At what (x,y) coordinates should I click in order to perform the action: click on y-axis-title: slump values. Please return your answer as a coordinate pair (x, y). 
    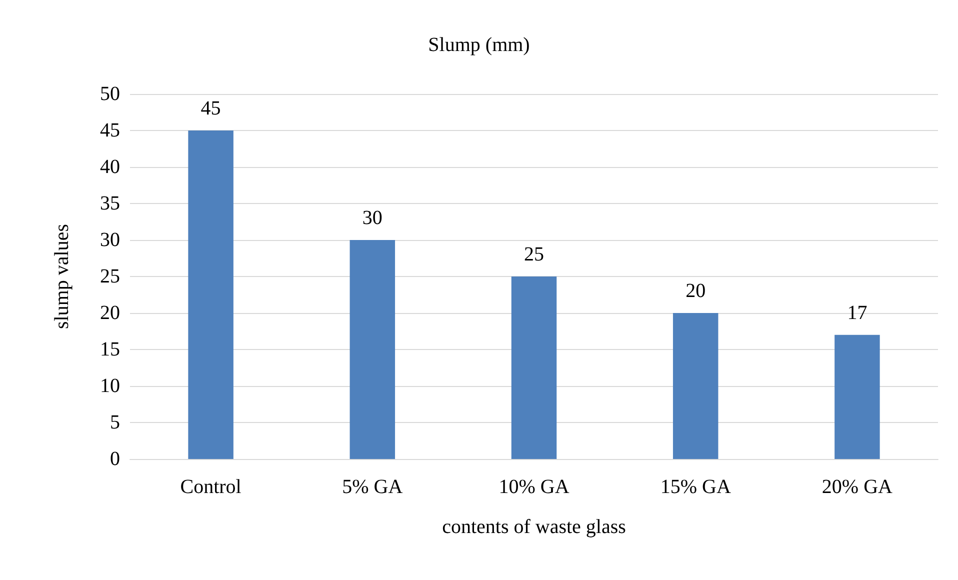
    Looking at the image, I should click on (62, 276).